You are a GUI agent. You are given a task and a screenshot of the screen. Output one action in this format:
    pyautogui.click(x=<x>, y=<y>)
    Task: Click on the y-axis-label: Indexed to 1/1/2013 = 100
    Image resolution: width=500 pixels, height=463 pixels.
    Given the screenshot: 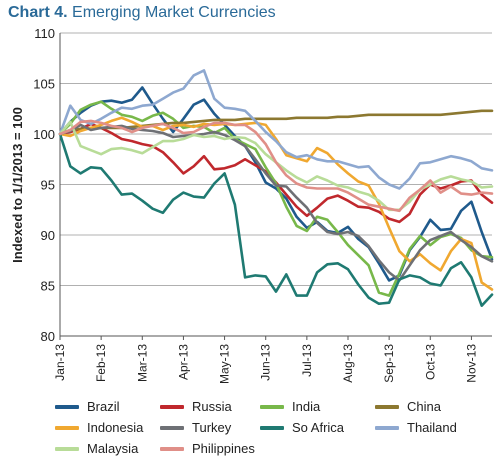 What is the action you would take?
    pyautogui.click(x=17, y=185)
    